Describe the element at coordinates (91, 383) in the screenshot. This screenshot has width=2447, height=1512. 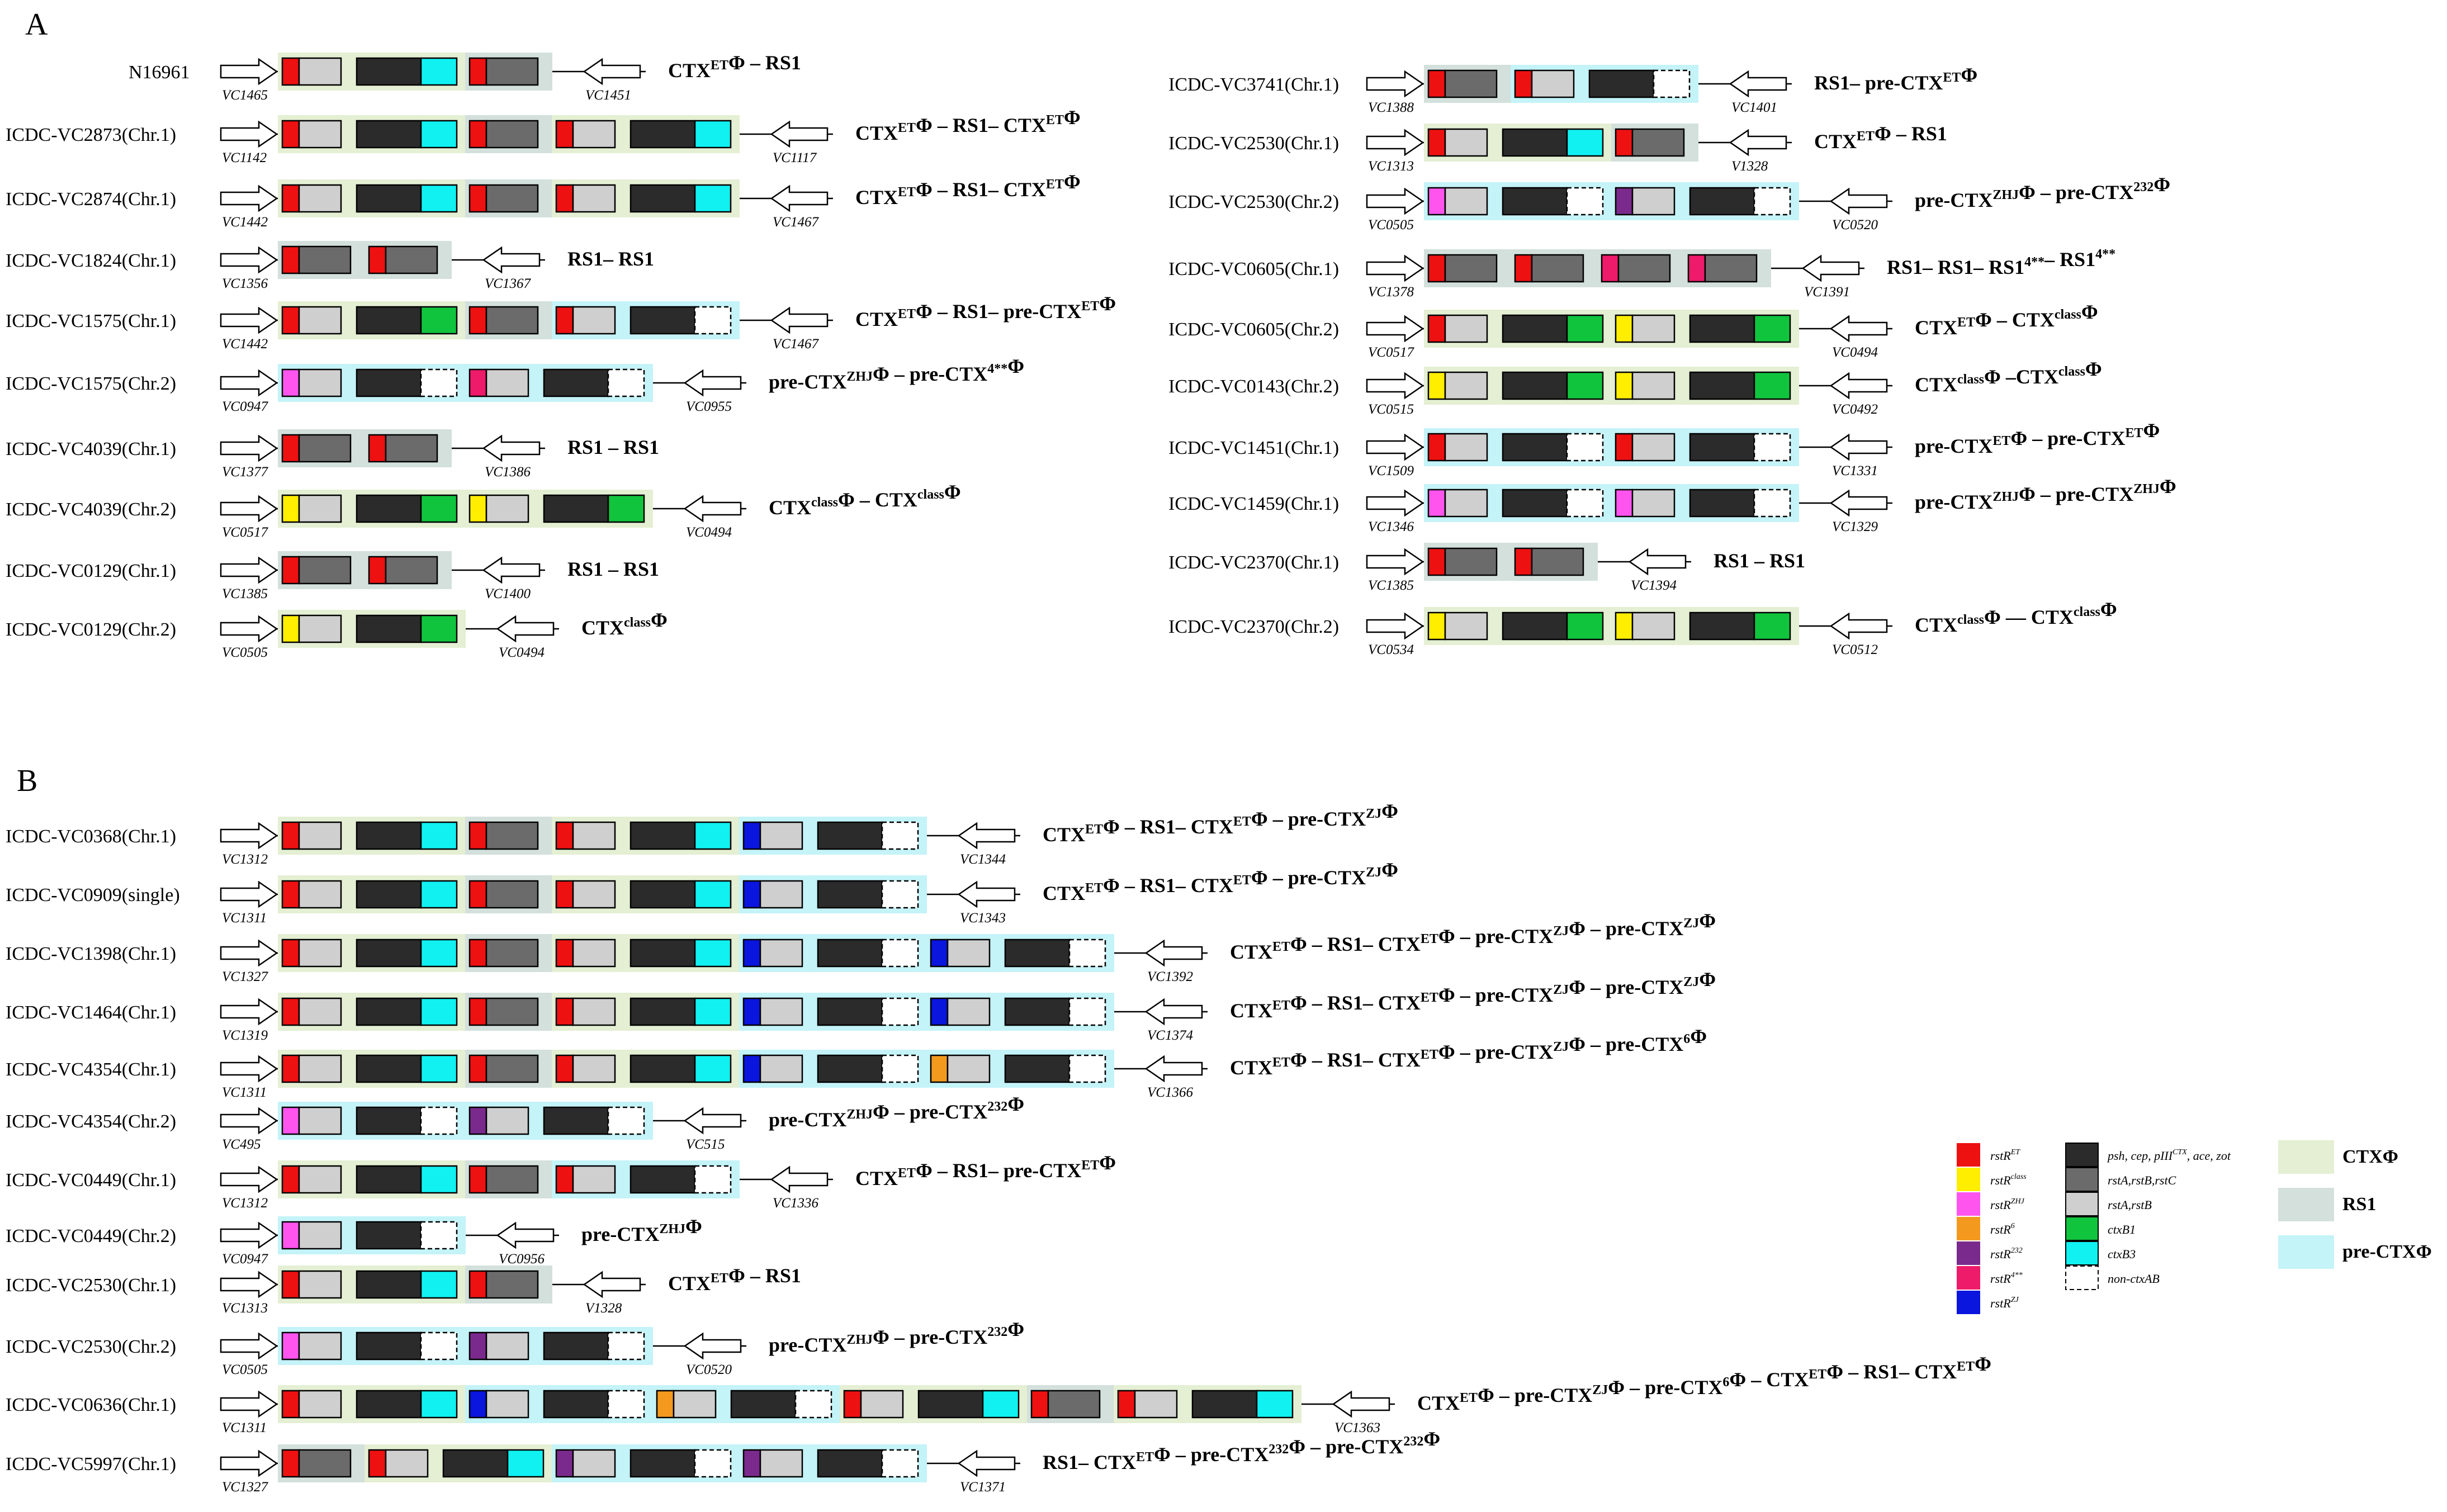
I see `strain-label: ICDC-VC1575(Chr.2)` at that location.